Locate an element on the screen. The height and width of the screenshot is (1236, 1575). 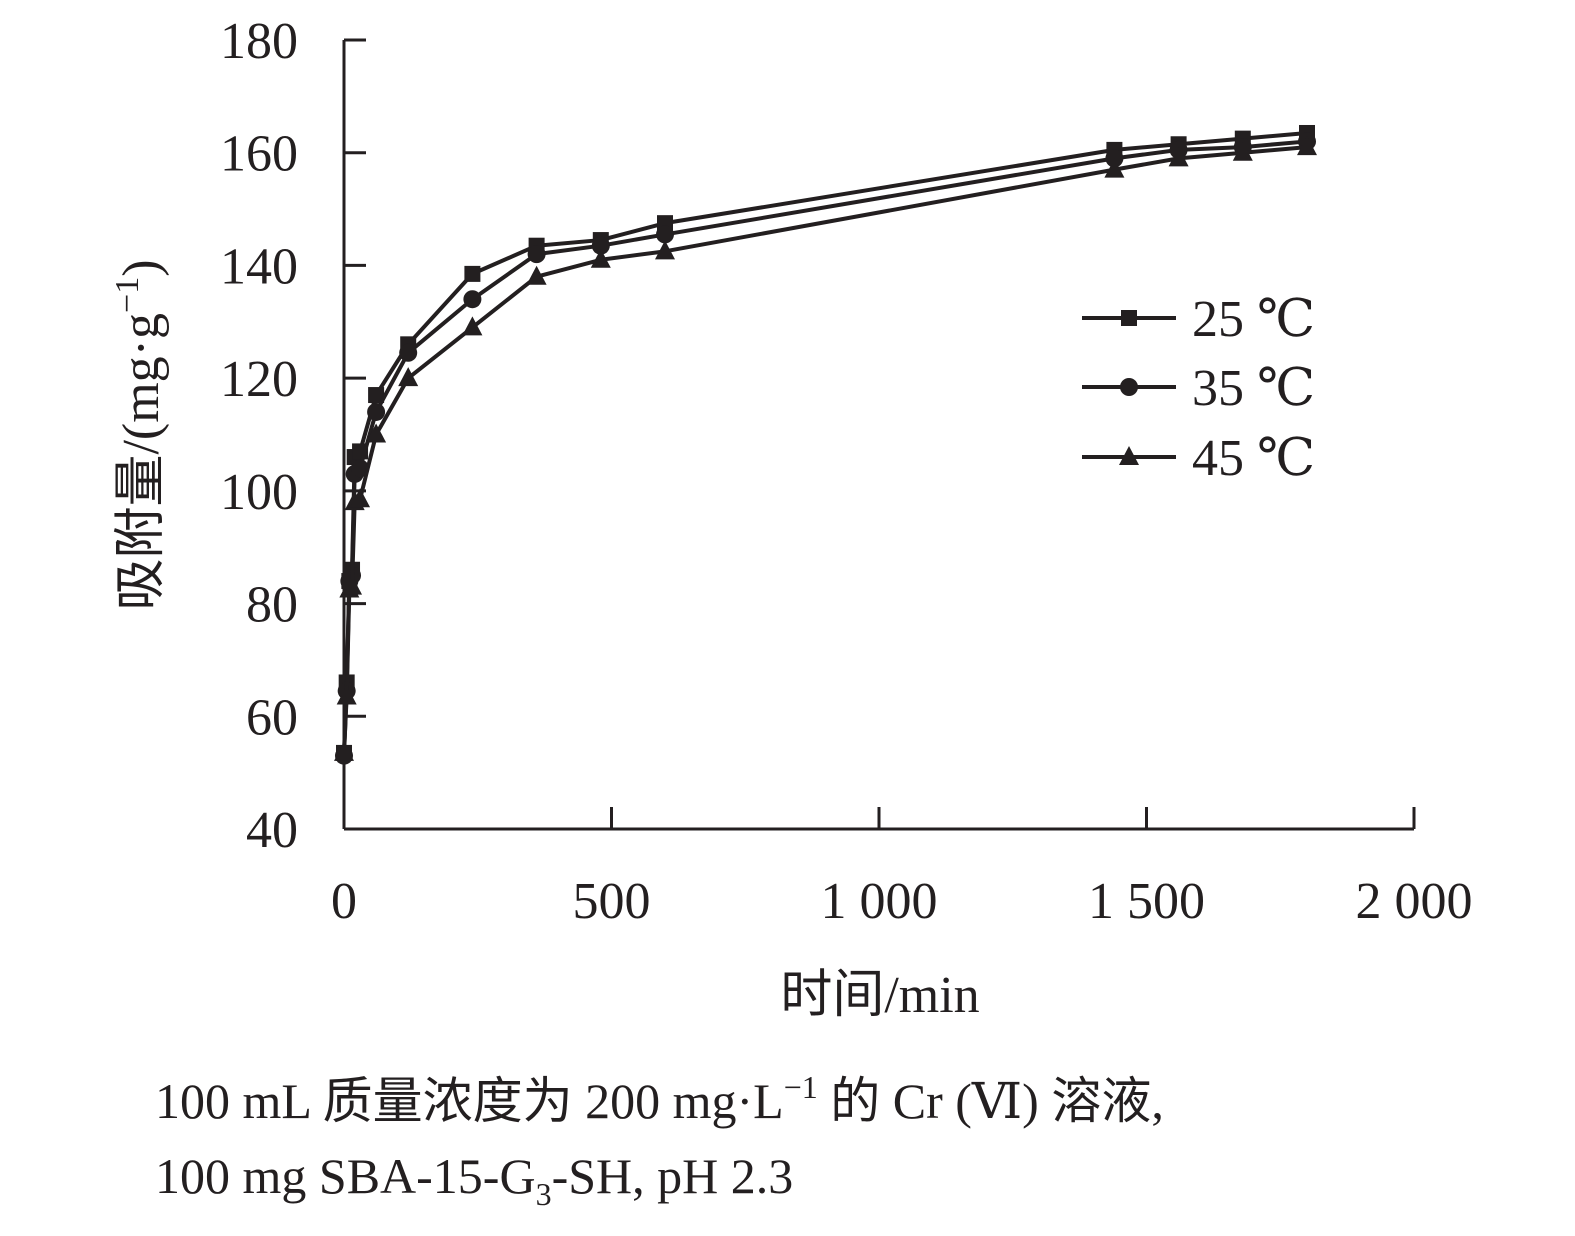
y-tick-label: 120 is located at coordinates (259, 379).